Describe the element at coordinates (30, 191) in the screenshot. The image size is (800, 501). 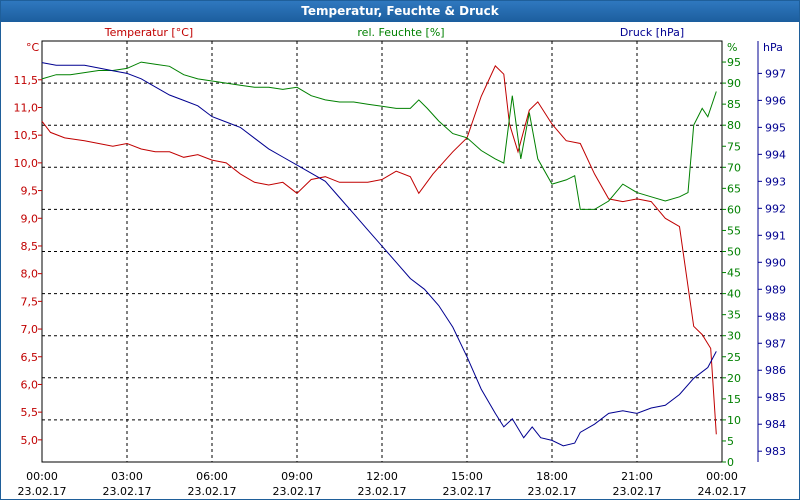
I see `temp-tick-label: 9,5` at that location.